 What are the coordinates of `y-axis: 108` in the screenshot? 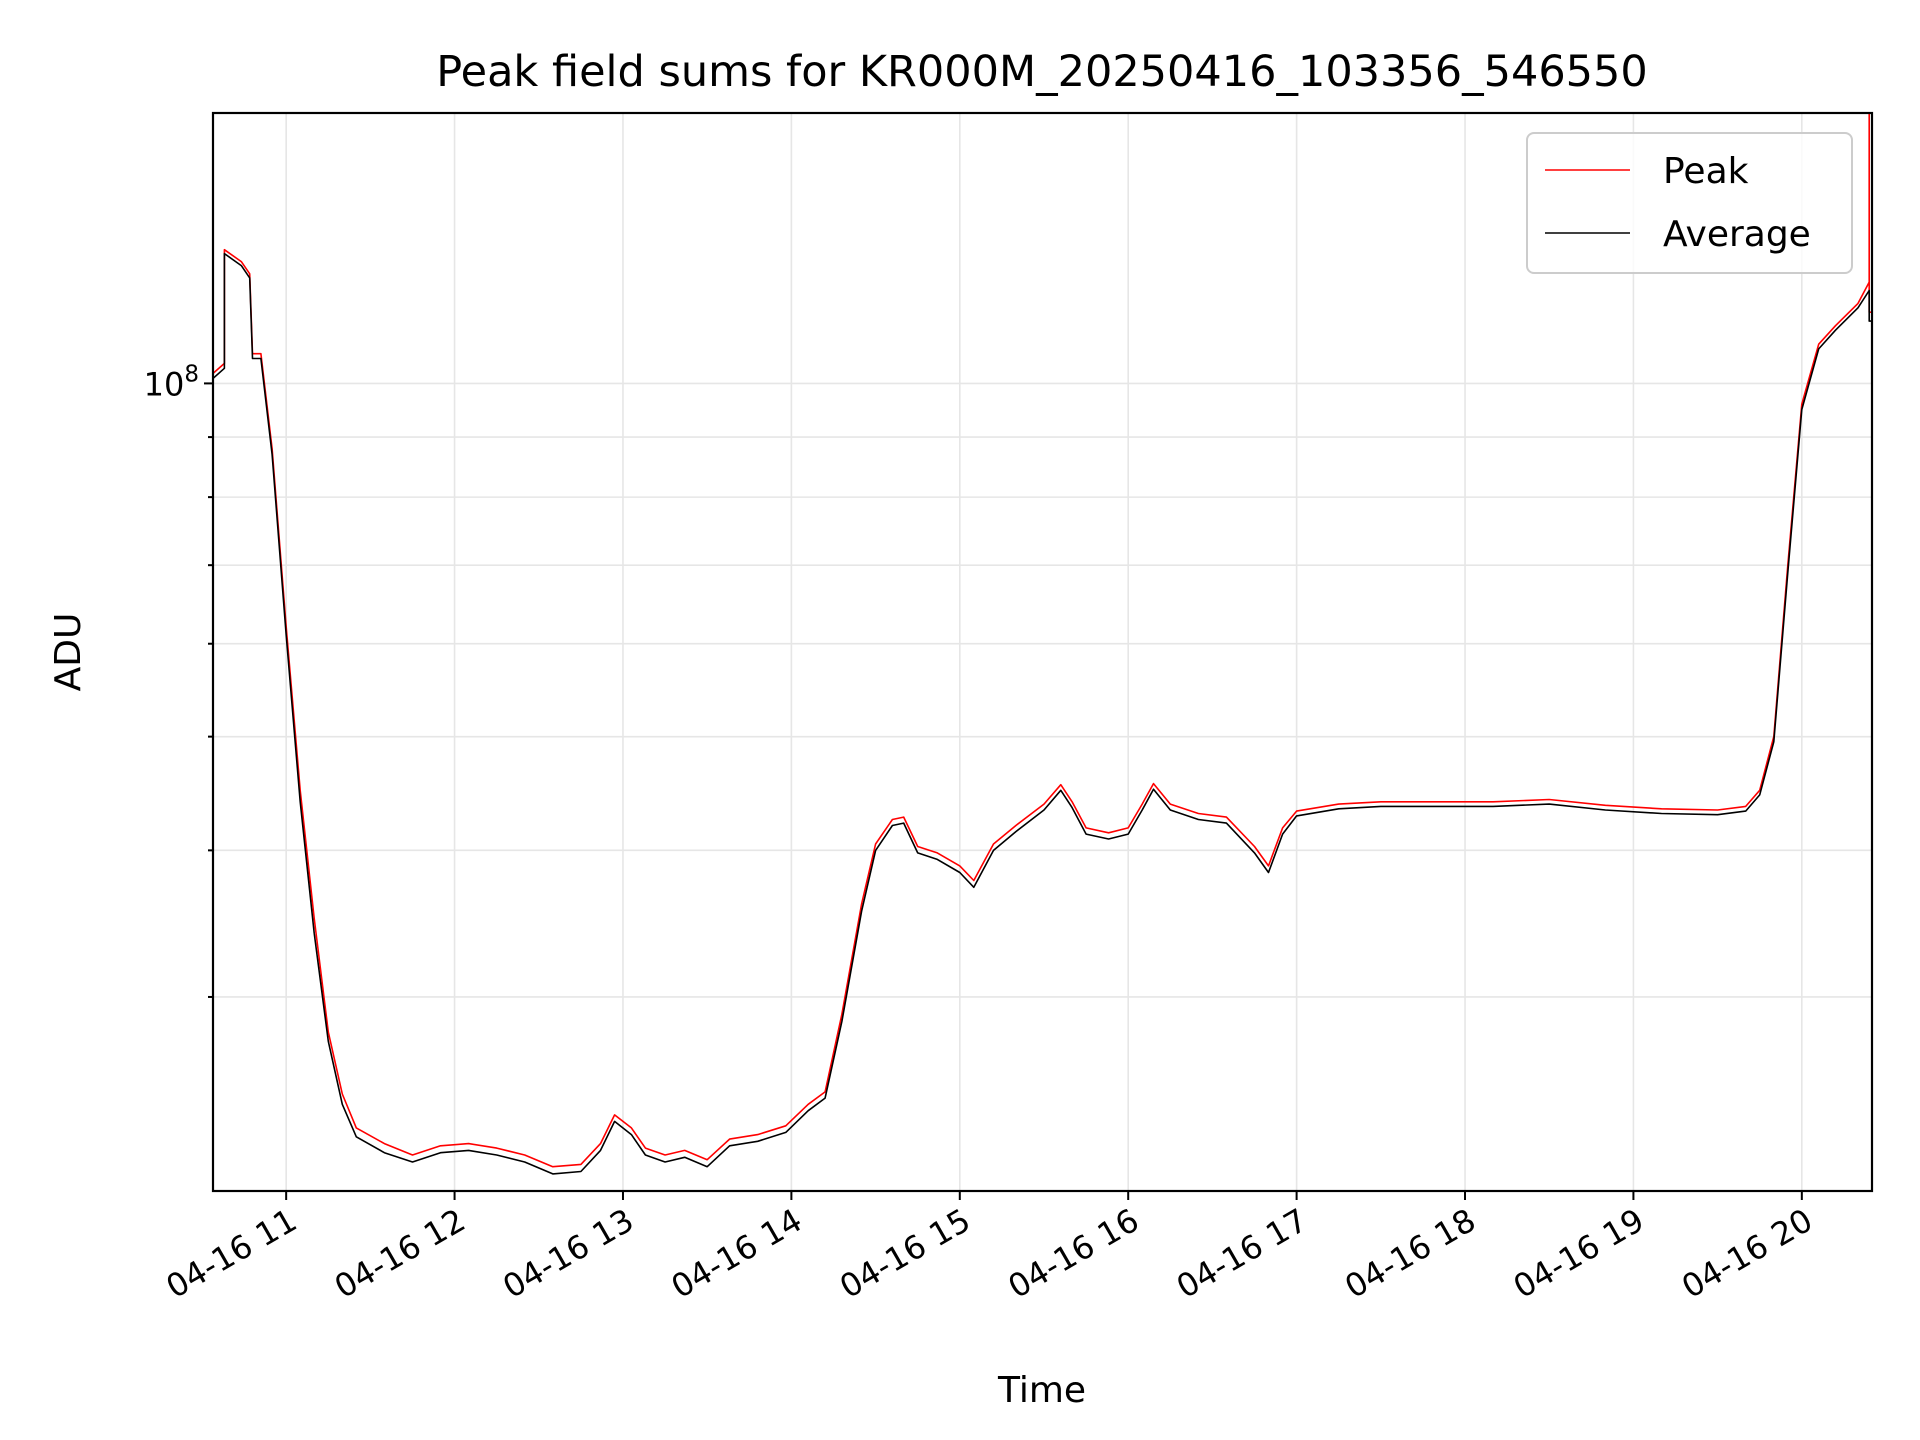 It's located at (178, 679).